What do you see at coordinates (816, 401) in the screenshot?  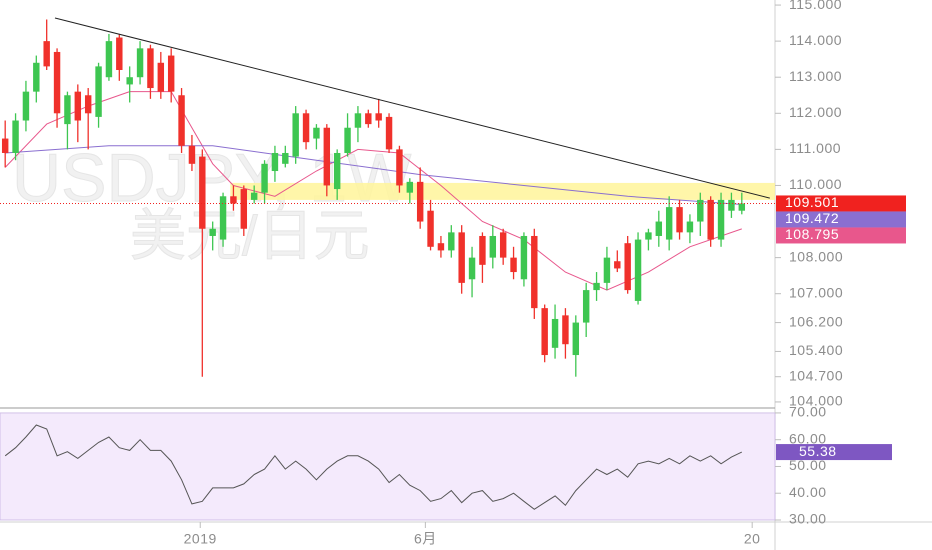 I see `y-tick-label: 104.000` at bounding box center [816, 401].